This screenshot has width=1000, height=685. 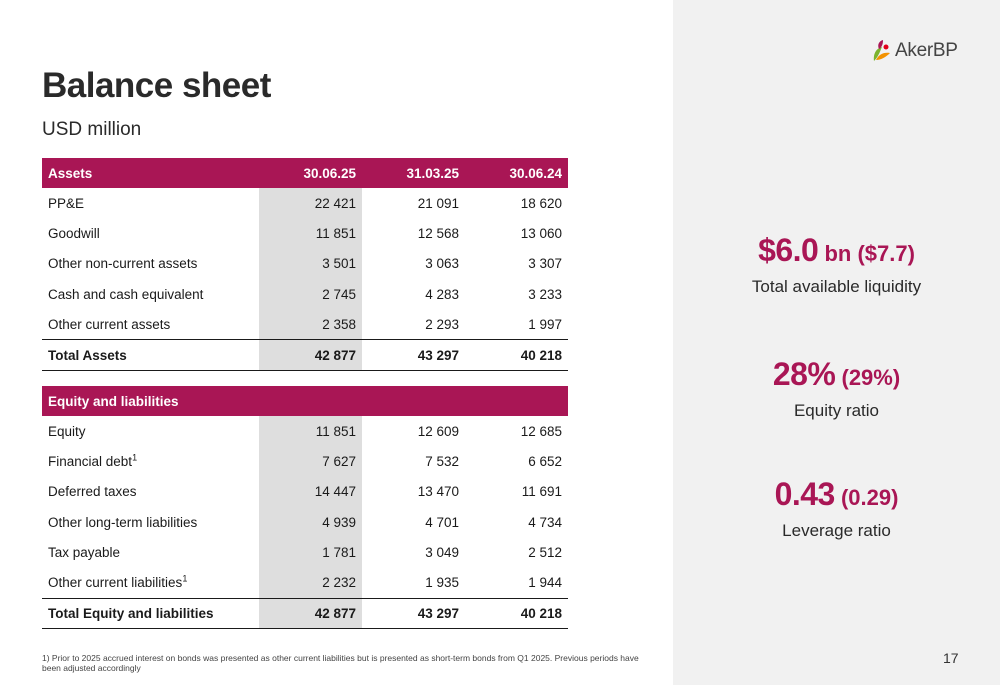 I want to click on row-label: Other non-current assets, so click(x=123, y=264).